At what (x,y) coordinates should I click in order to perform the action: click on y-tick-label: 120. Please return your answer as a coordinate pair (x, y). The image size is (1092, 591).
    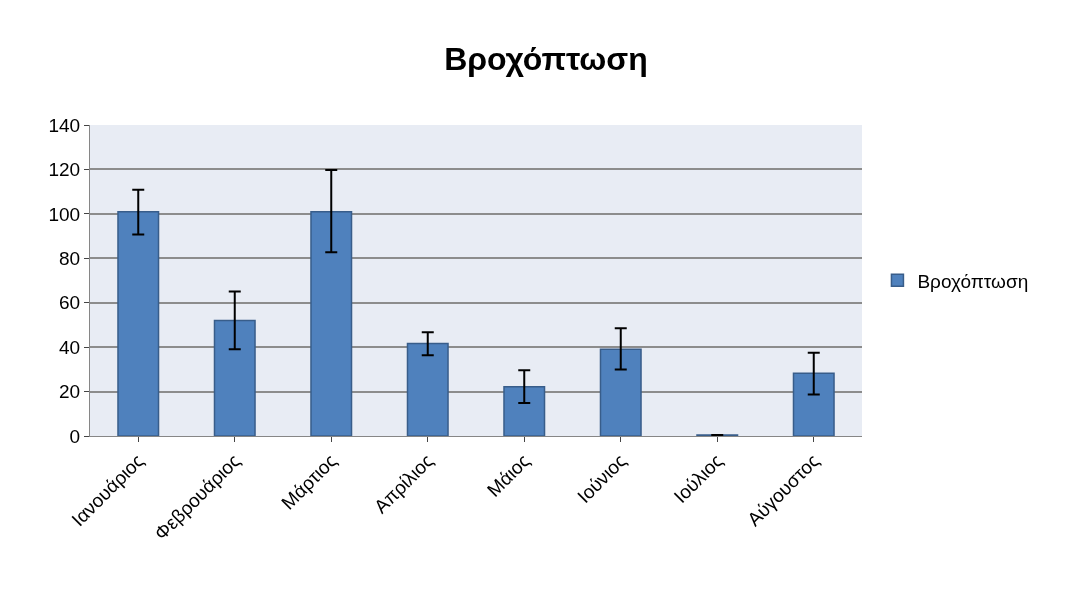
    Looking at the image, I should click on (64, 170).